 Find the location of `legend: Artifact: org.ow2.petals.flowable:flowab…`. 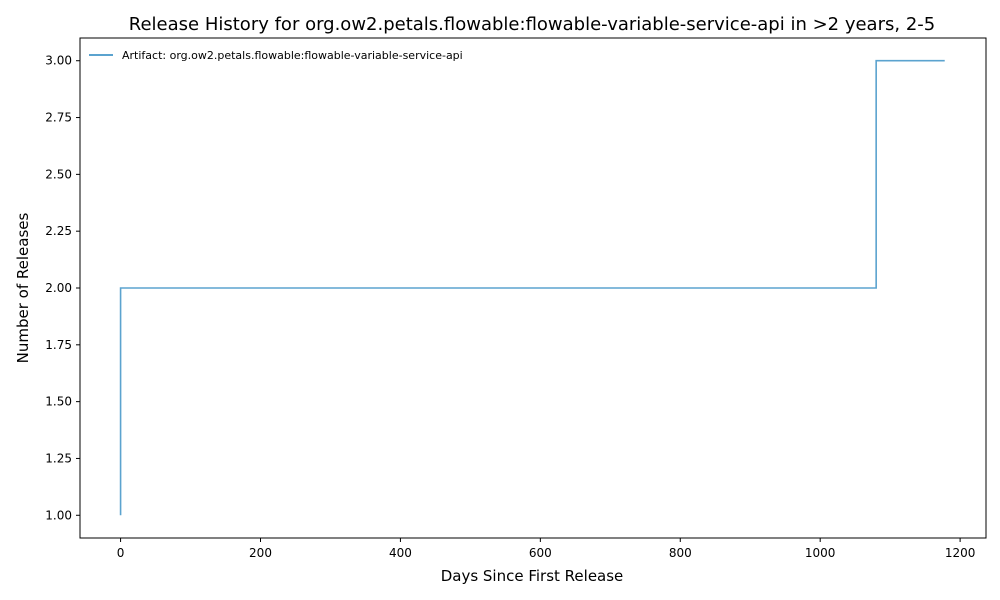

legend: Artifact: org.ow2.petals.flowable:flowab… is located at coordinates (276, 55).